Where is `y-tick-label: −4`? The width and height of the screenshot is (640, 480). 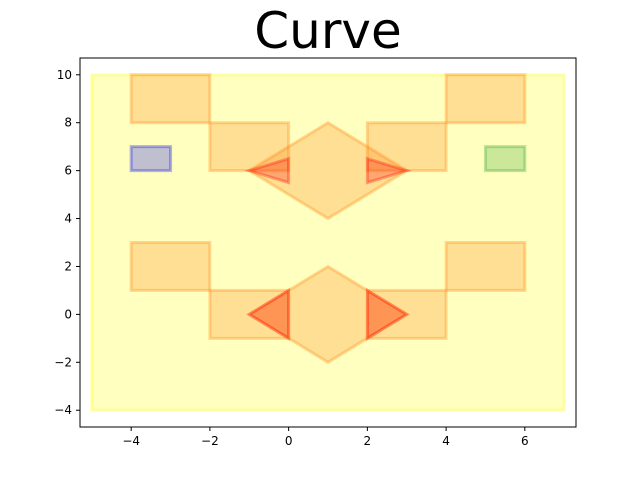 y-tick-label: −4 is located at coordinates (63, 410).